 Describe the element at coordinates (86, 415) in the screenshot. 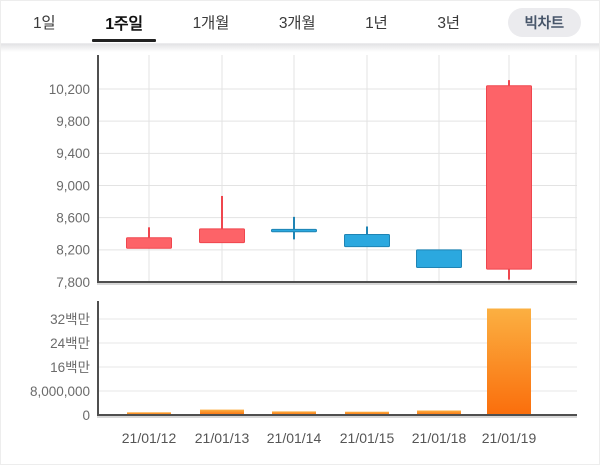

I see `volume-tick-label: 0` at that location.